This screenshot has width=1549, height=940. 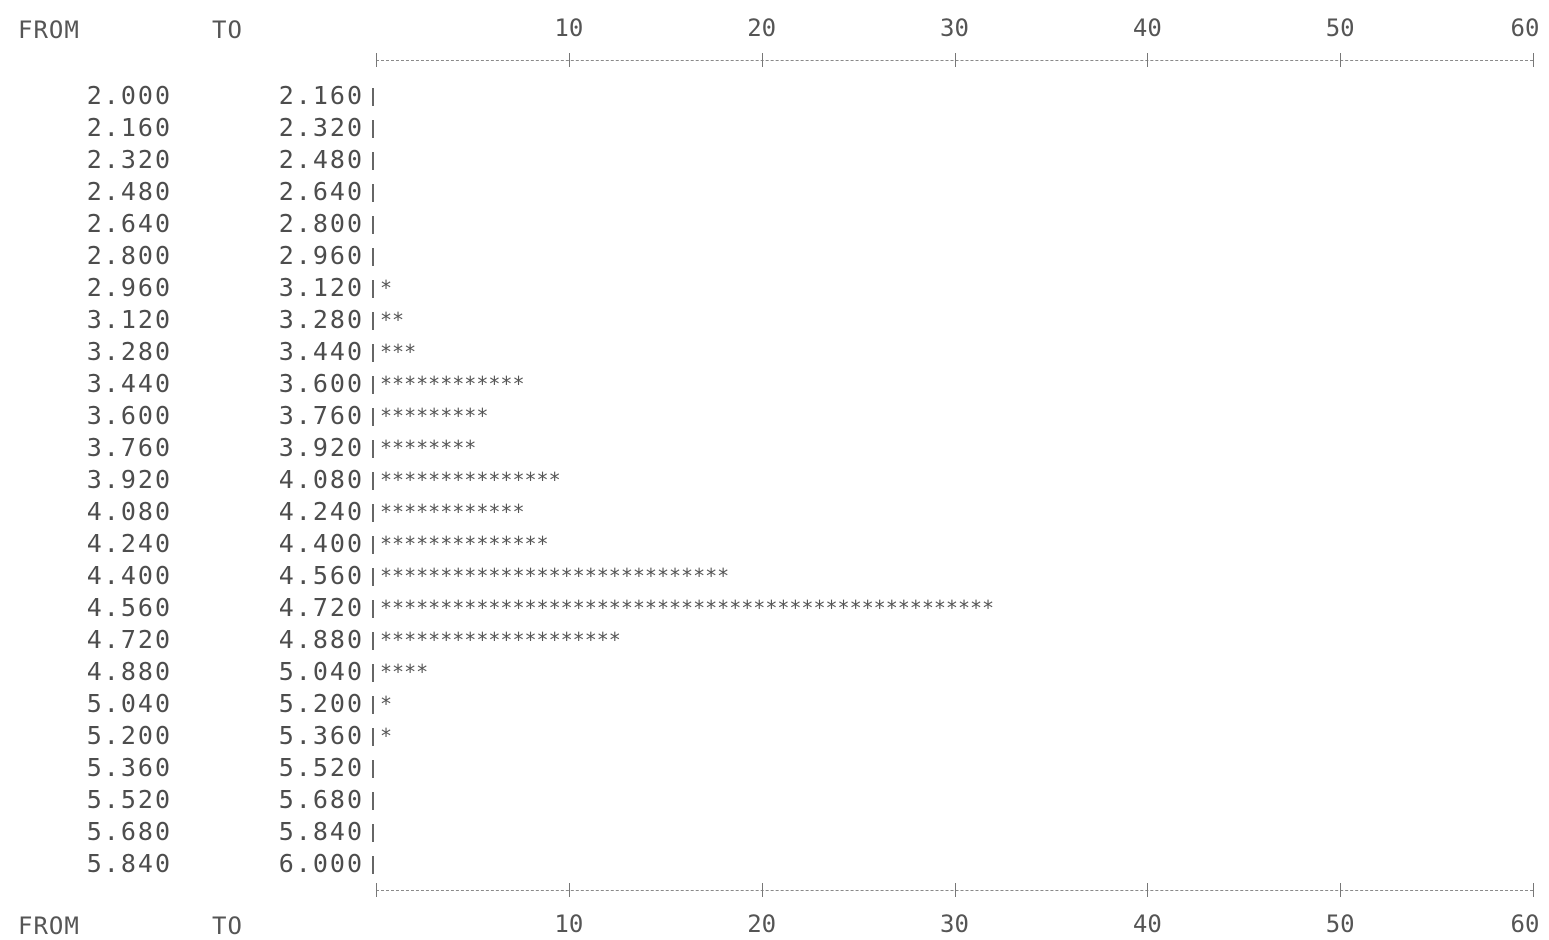 What do you see at coordinates (555, 576) in the screenshot?
I see `histogram-bar: *****************************` at bounding box center [555, 576].